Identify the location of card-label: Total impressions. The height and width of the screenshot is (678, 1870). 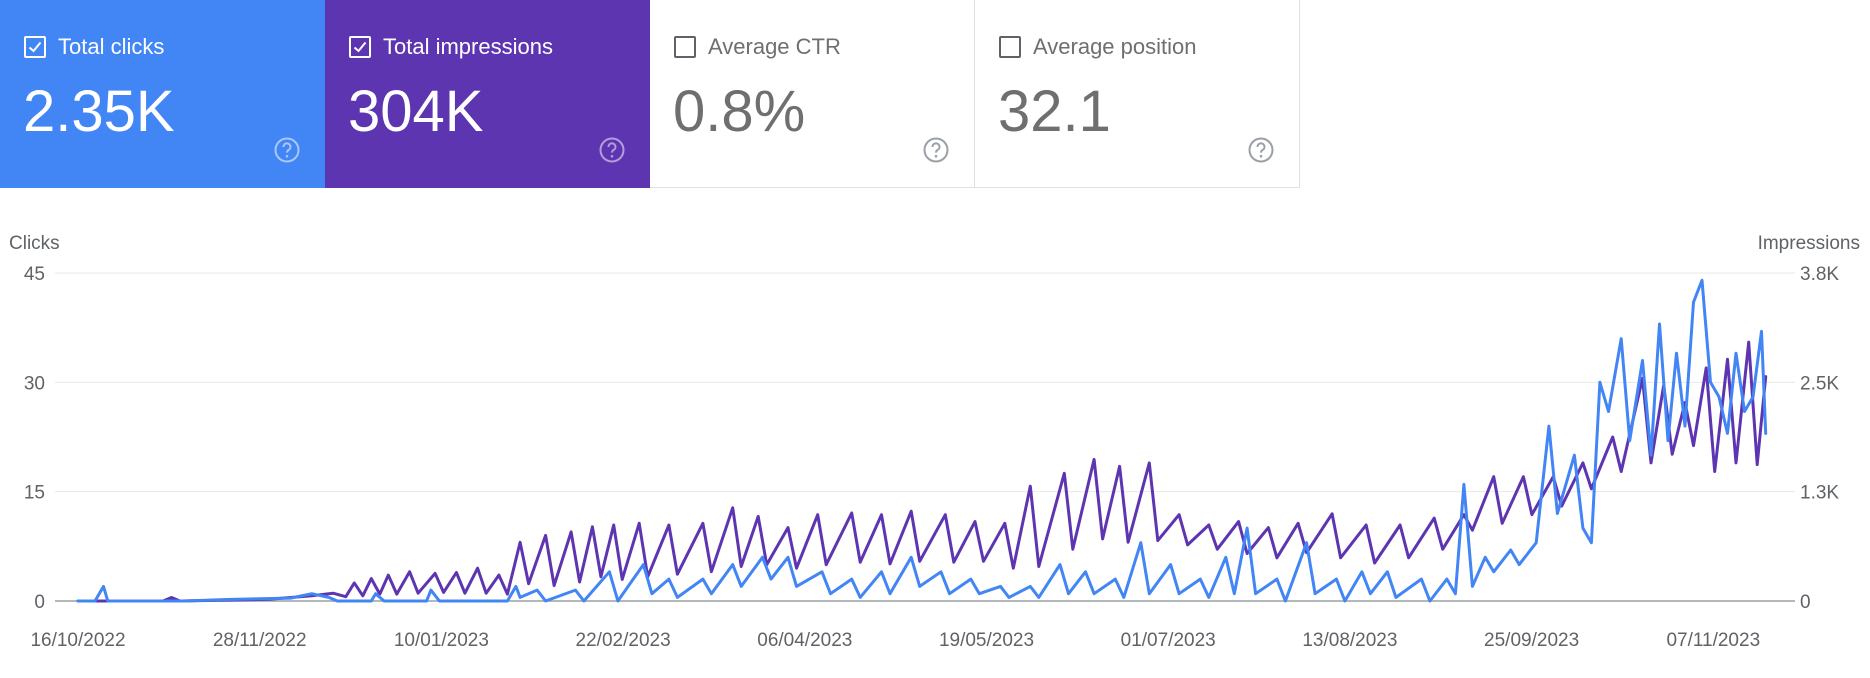
(468, 46).